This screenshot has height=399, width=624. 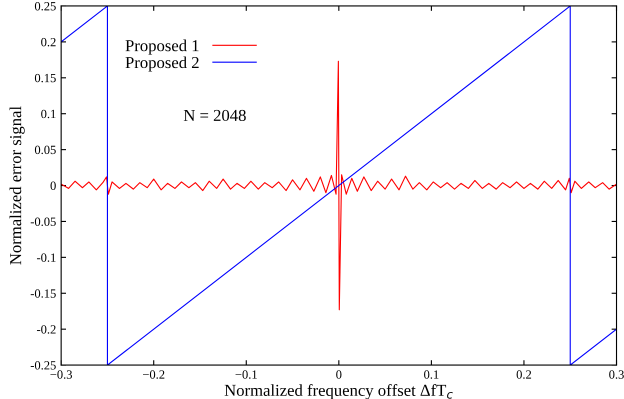 What do you see at coordinates (162, 47) in the screenshot?
I see `legend-label: Proposed 1` at bounding box center [162, 47].